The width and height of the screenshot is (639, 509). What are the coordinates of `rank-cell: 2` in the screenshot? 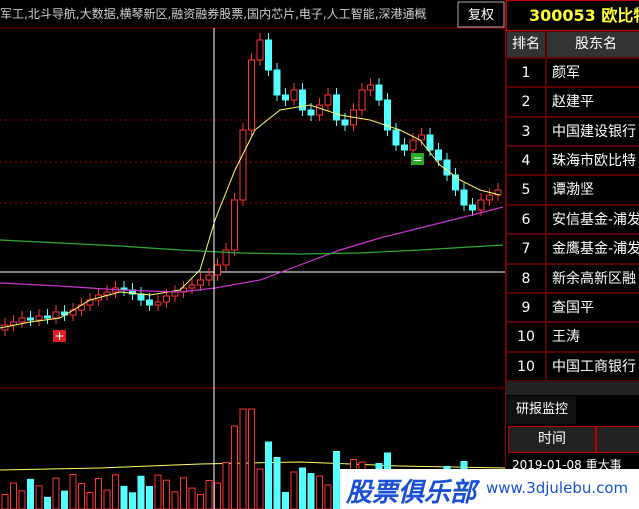 It's located at (526, 102).